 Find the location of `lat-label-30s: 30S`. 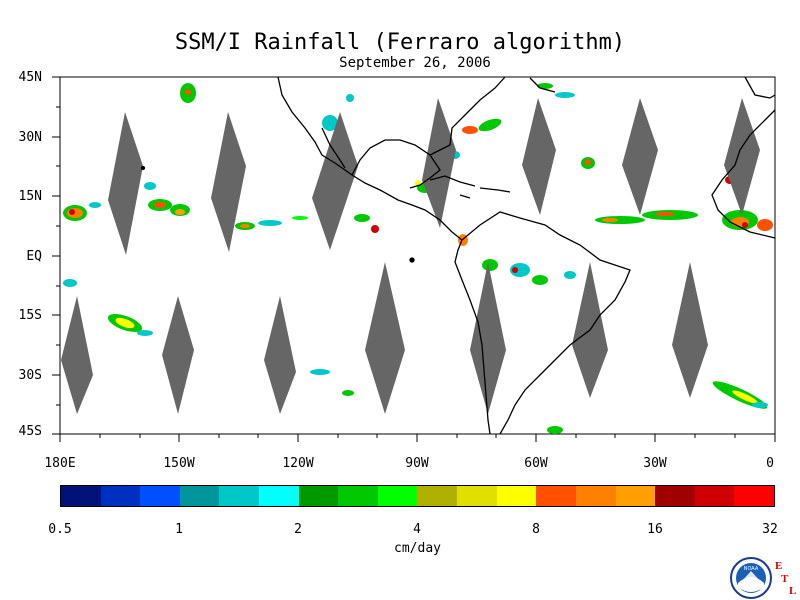

lat-label-30s: 30S is located at coordinates (30, 375).